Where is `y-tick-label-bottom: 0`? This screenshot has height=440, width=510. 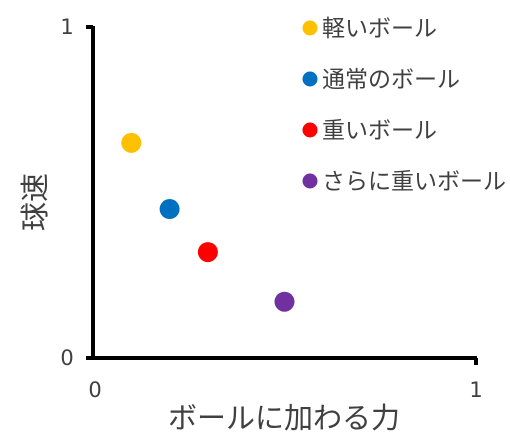
y-tick-label-bottom: 0 is located at coordinates (66, 358).